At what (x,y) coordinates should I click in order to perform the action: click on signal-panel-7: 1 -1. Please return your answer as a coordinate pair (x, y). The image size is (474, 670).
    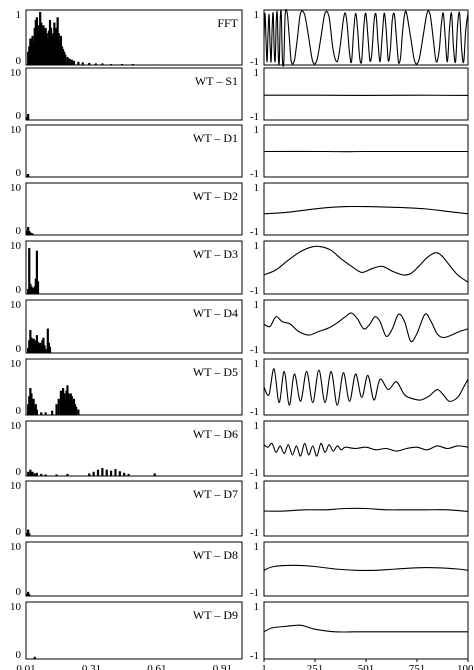
    Looking at the image, I should click on (359, 388).